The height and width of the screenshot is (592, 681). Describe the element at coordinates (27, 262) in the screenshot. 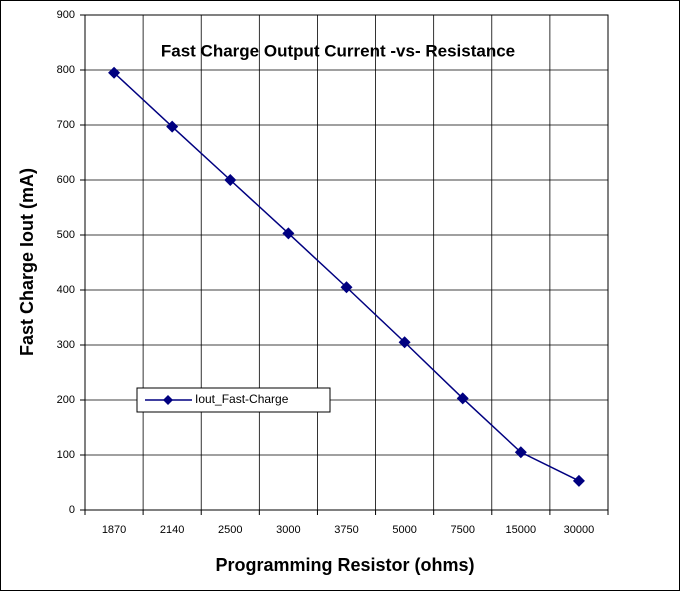

I see `y-axis-label: Fast Charge Iout (mA)` at that location.